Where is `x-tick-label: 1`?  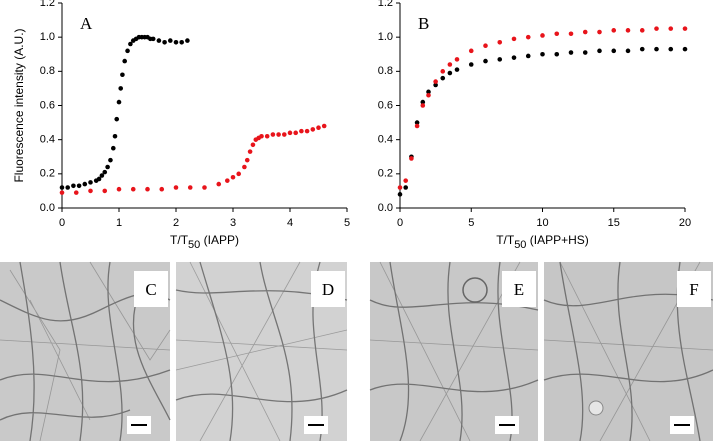 x-tick-label: 1 is located at coordinates (119, 223).